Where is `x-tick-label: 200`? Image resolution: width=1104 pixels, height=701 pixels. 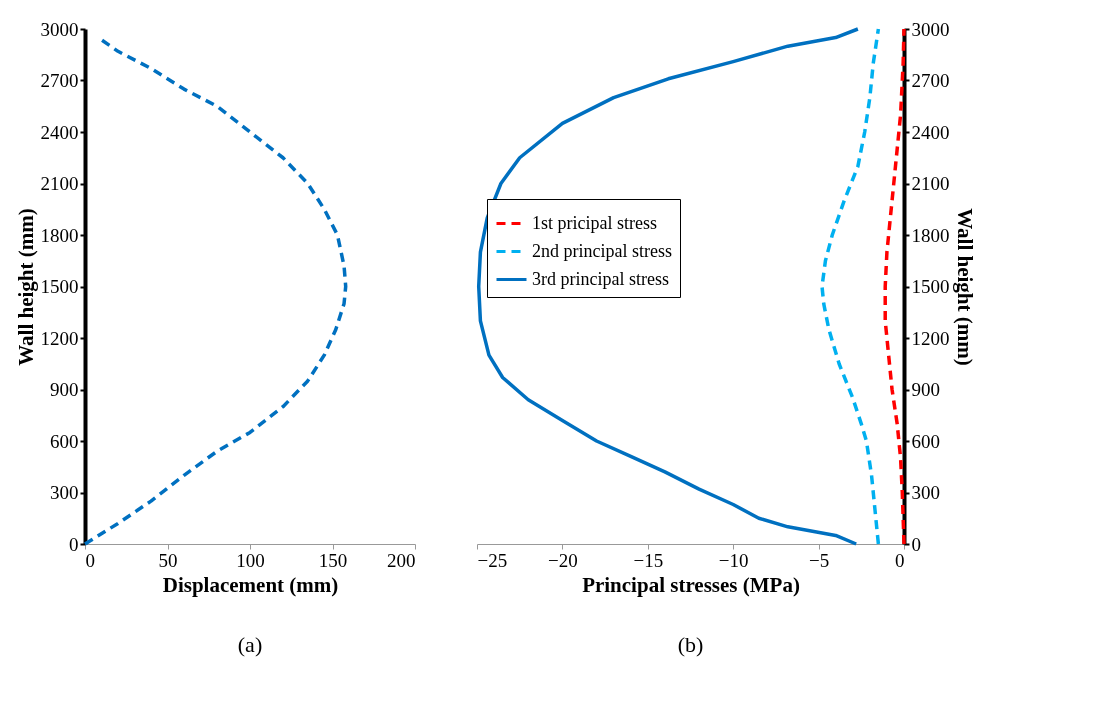 x-tick-label: 200 is located at coordinates (401, 560).